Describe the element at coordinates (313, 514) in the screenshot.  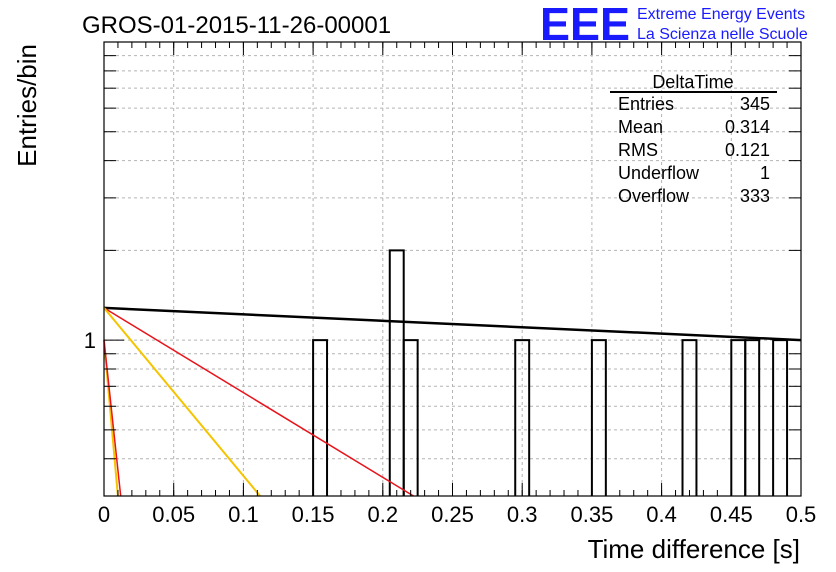
I see `x-tick-label: 0.15` at that location.